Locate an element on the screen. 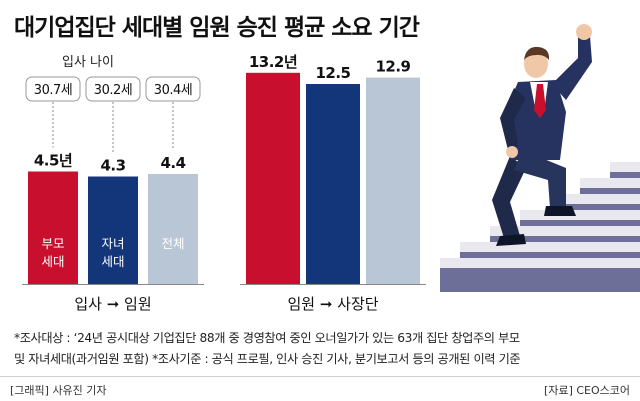 The height and width of the screenshot is (401, 640). stair-base is located at coordinates (540, 283).